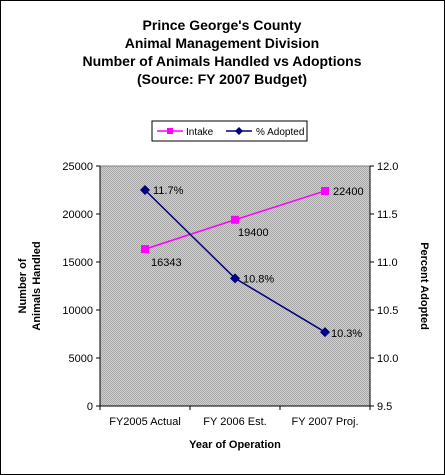  What do you see at coordinates (253, 233) in the screenshot?
I see `intake-data-label: 19400` at bounding box center [253, 233].